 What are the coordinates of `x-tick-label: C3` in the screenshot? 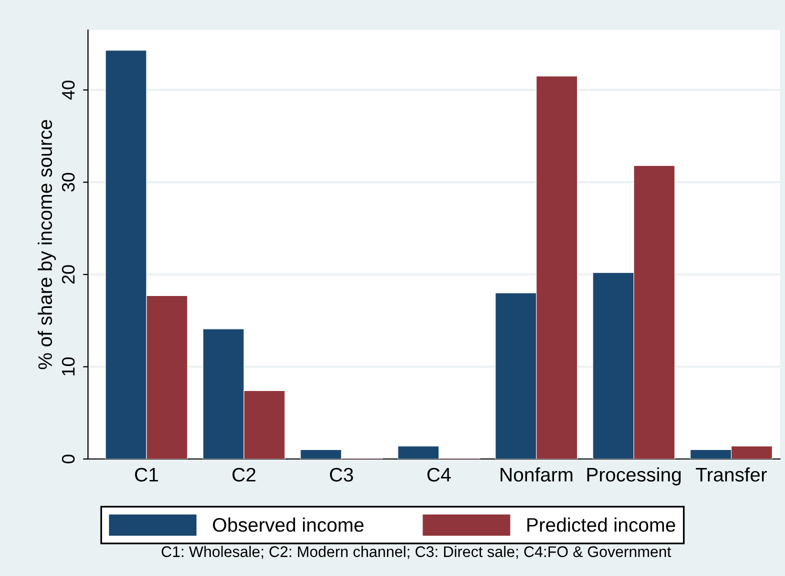 It's located at (341, 475).